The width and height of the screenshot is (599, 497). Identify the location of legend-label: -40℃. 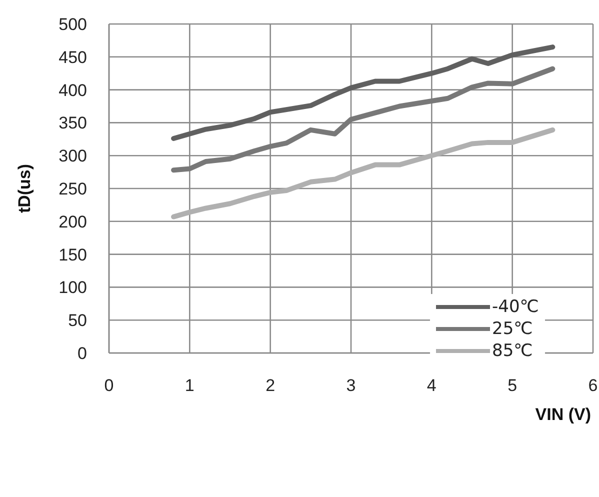
(515, 307).